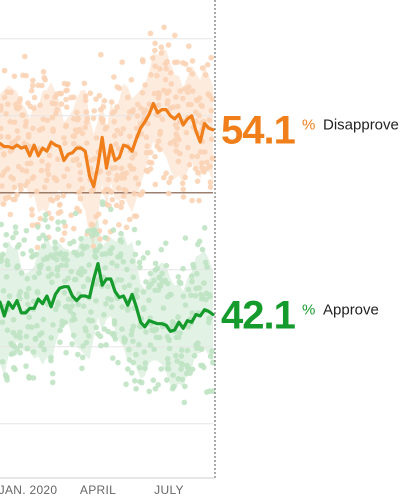  Describe the element at coordinates (310, 131) in the screenshot. I see `disapprove-label: 54.1% Disapprove` at that location.